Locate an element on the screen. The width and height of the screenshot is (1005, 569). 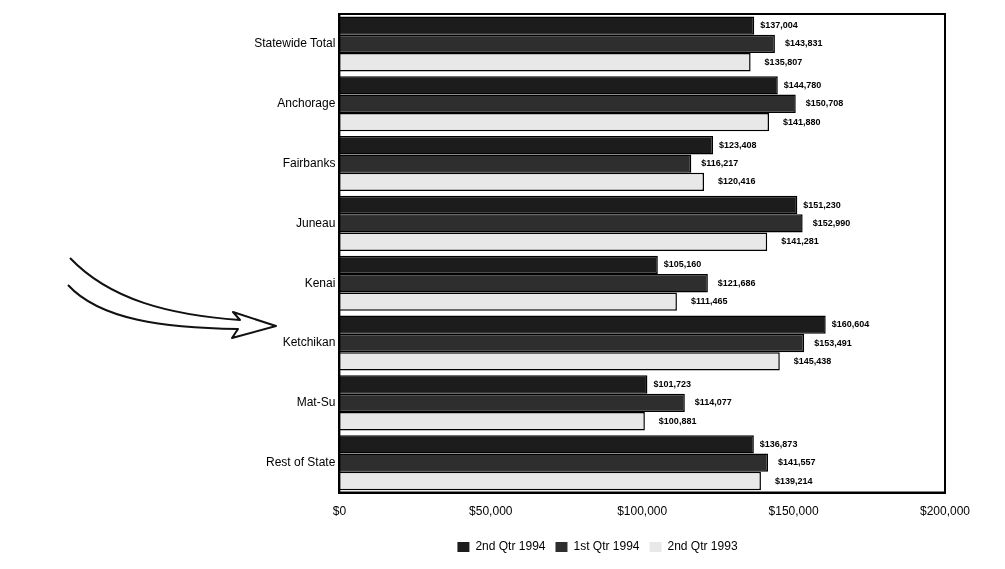
data-label: $141,557 is located at coordinates (797, 462).